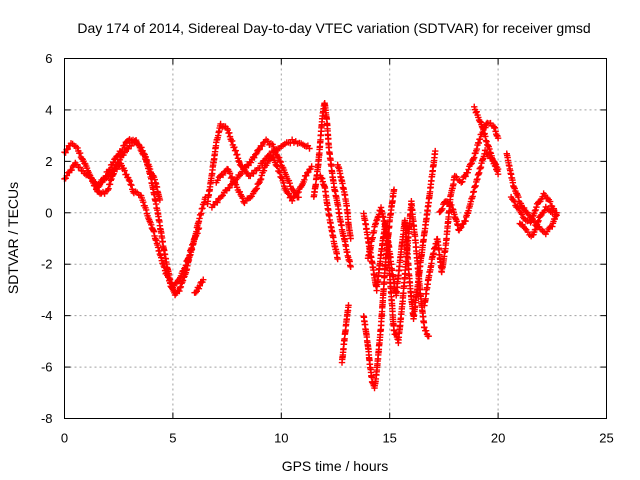 Image resolution: width=640 pixels, height=480 pixels. What do you see at coordinates (47, 367) in the screenshot?
I see `y-tick-label: -6` at bounding box center [47, 367].